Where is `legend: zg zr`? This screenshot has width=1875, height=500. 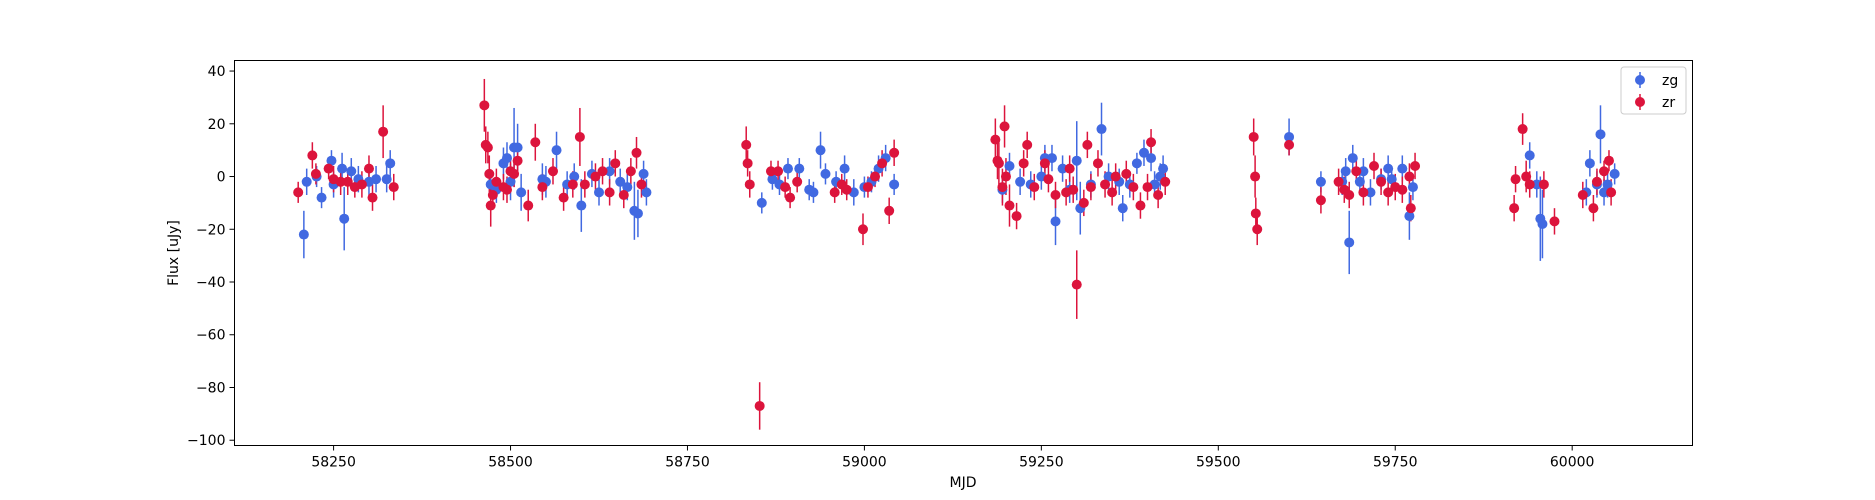
legend: zg zr is located at coordinates (1653, 90).